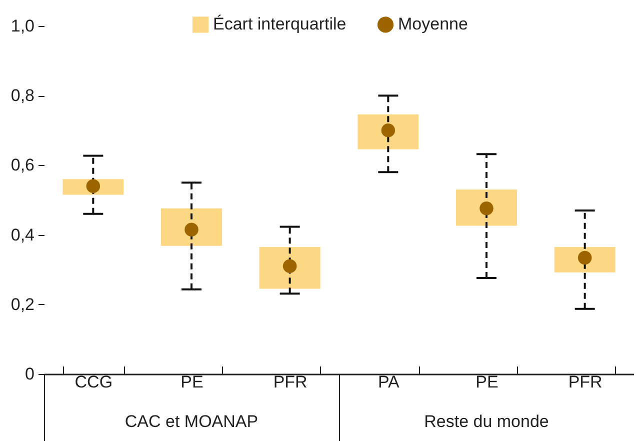 This screenshot has width=640, height=441. I want to click on text: Reste du monde, so click(486, 422).